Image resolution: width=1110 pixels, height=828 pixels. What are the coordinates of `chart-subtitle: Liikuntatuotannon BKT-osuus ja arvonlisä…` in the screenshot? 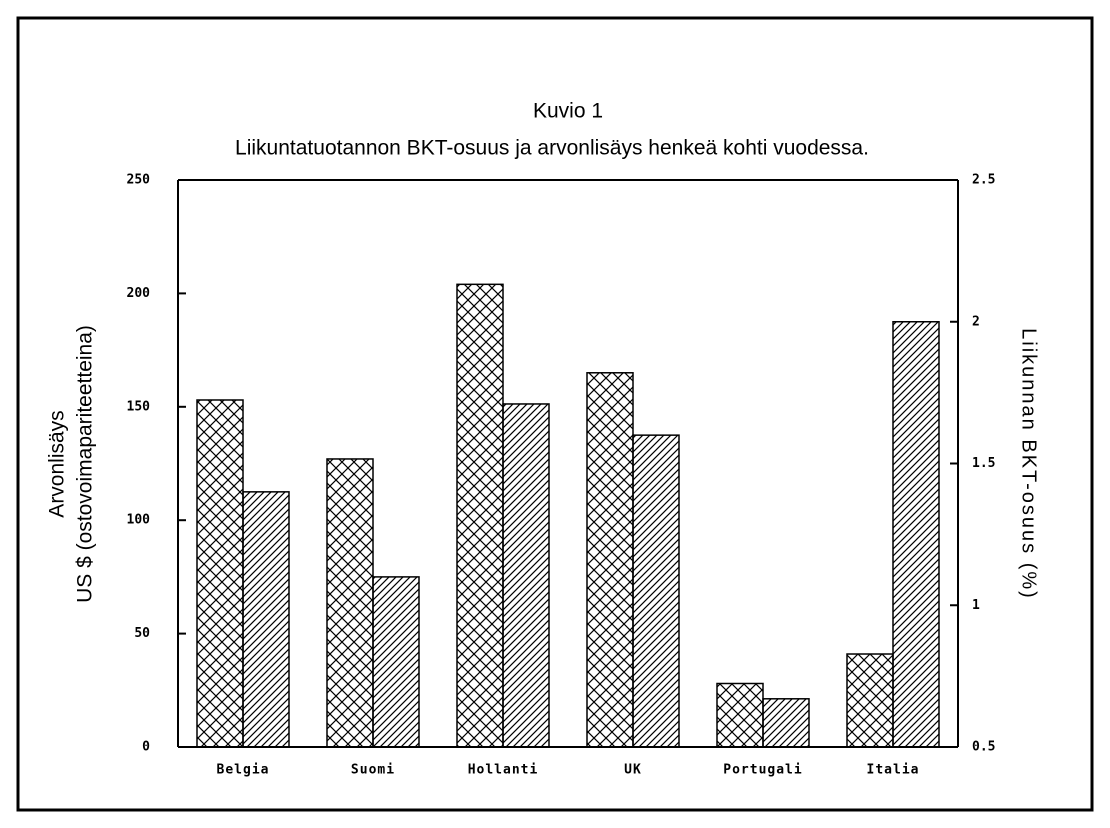 It's located at (552, 148).